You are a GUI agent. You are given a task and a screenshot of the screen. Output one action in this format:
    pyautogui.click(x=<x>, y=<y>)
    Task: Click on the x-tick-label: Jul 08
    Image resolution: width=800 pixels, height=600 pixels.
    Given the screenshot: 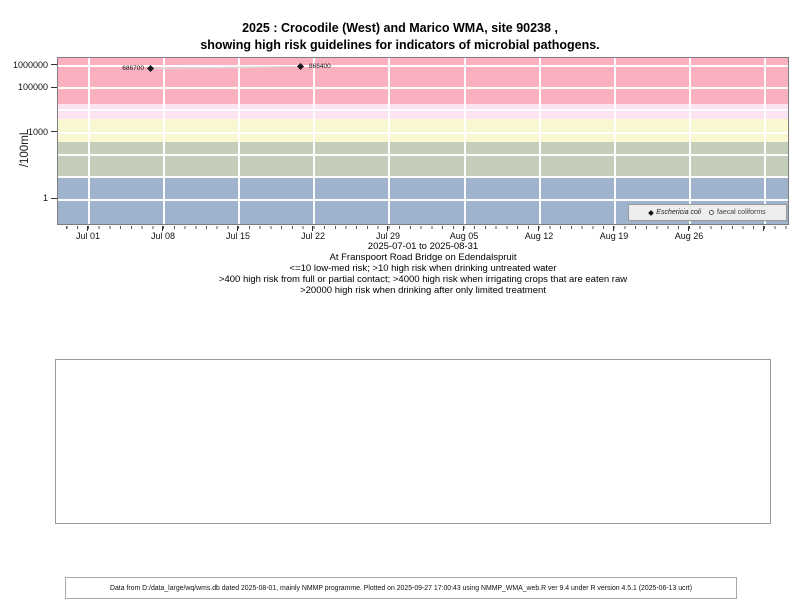 What is the action you would take?
    pyautogui.click(x=163, y=236)
    